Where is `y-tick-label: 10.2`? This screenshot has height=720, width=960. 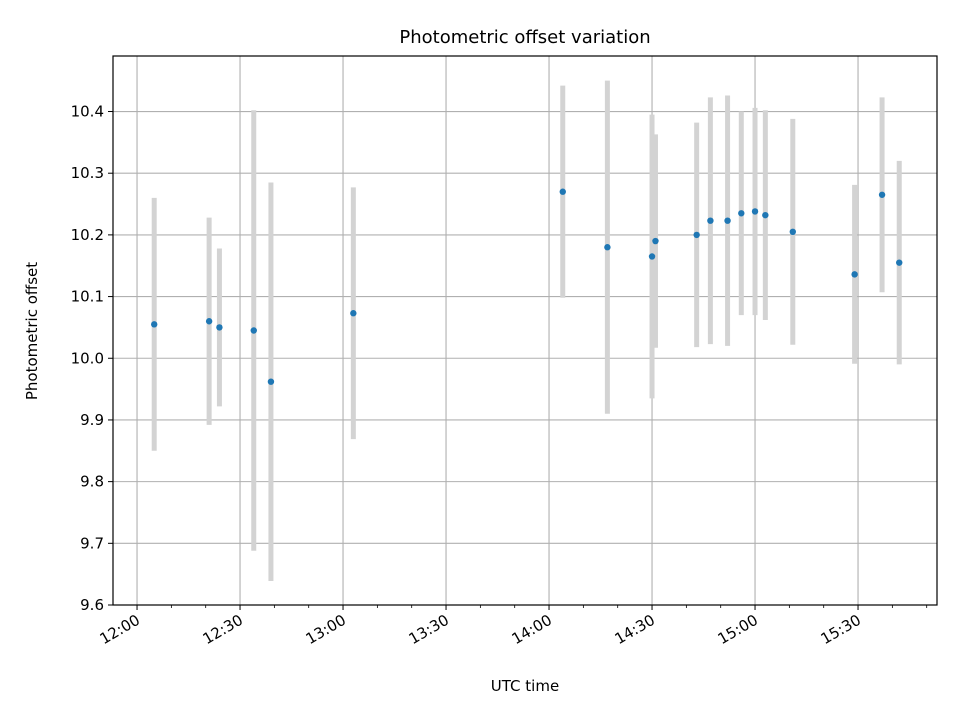 y-tick-label: 10.2 is located at coordinates (87, 235).